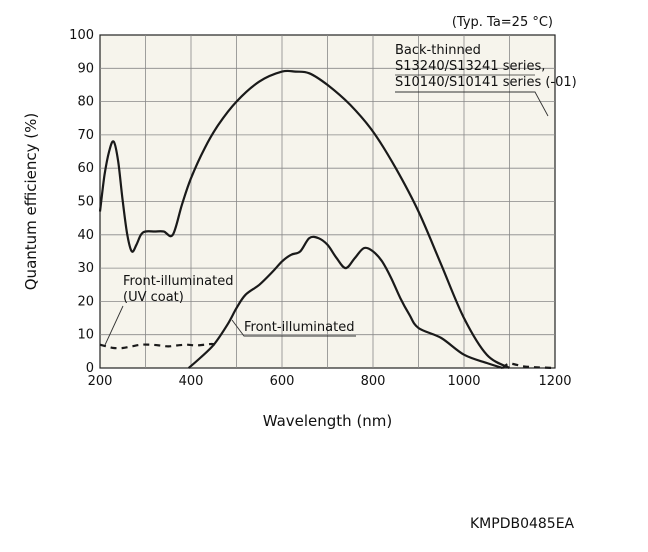  I want to click on condition-label: (Typ. Ta=25 °C), so click(502, 22).